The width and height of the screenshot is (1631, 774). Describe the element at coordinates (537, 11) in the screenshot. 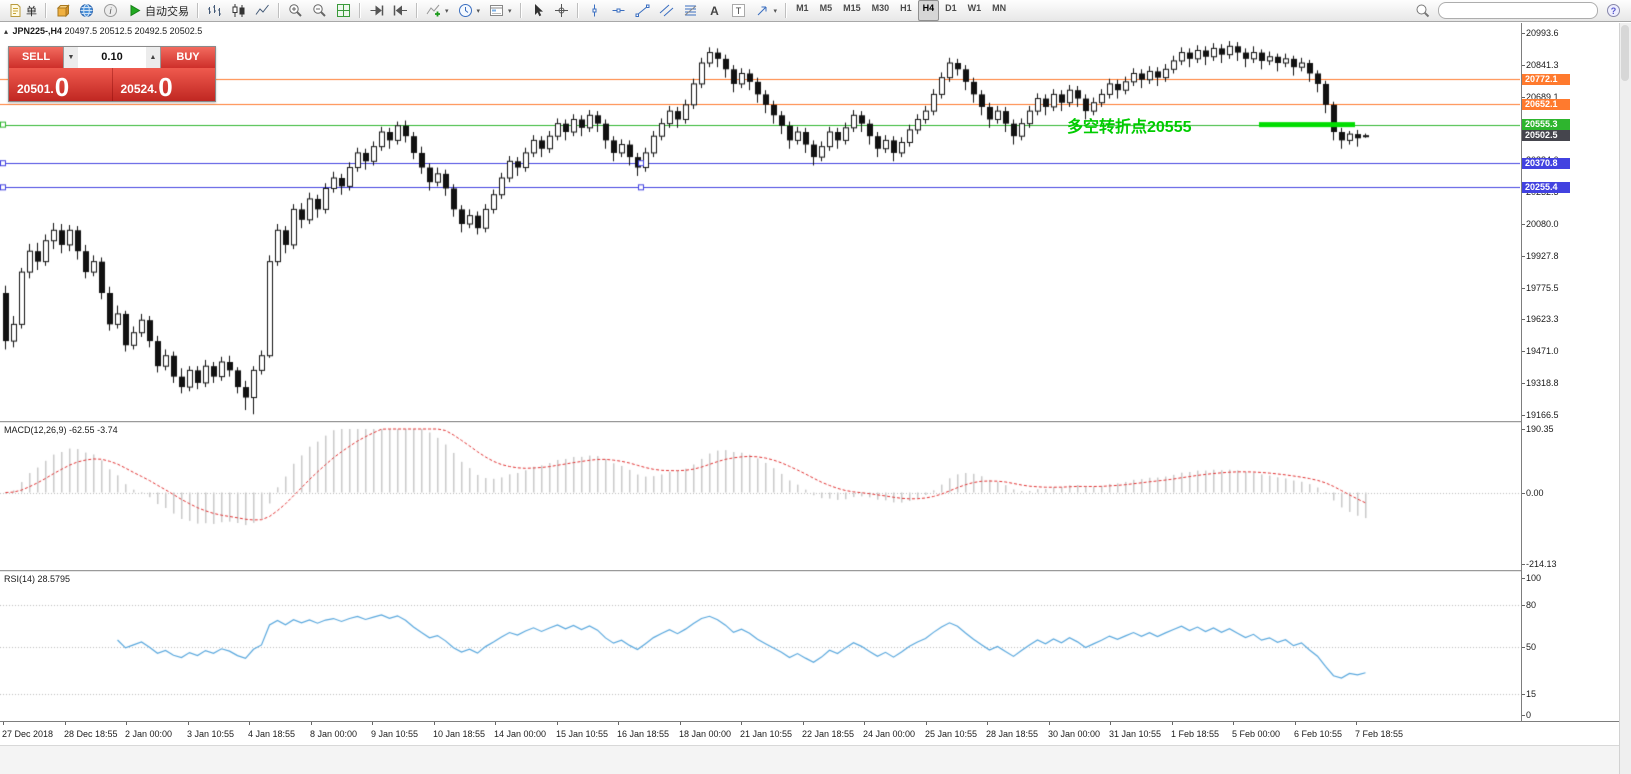

I see `cursor-button` at that location.